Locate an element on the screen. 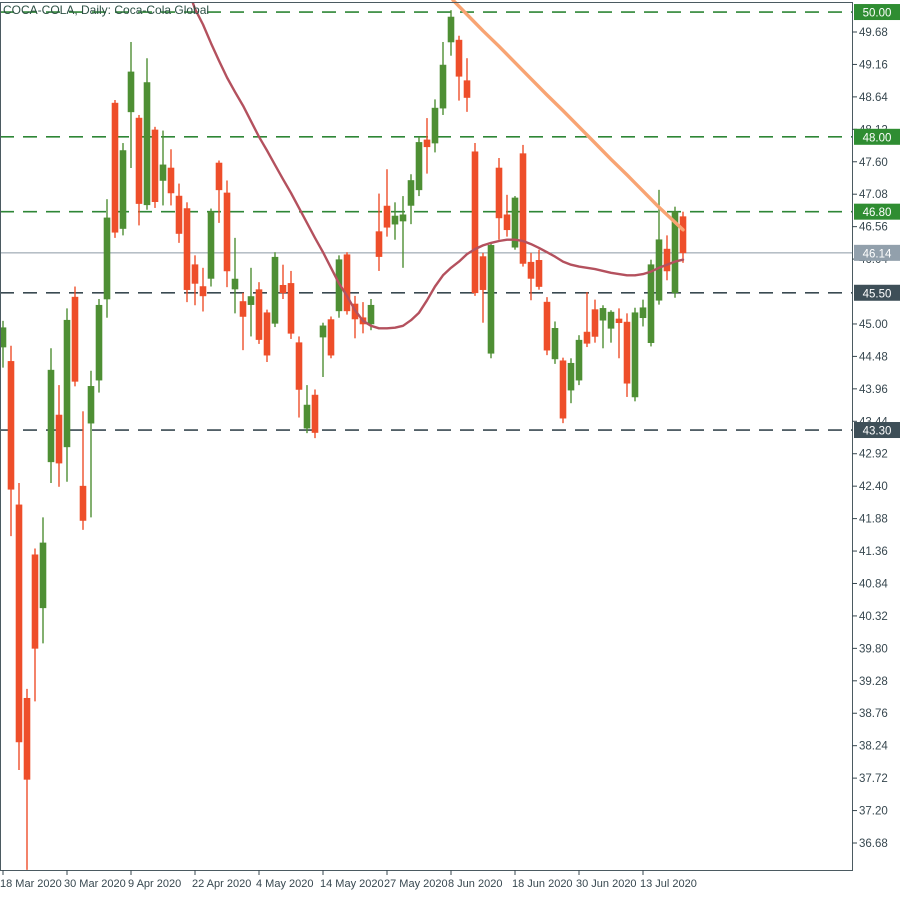 Image resolution: width=900 pixels, height=900 pixels. price-tick-label: 42.40 is located at coordinates (873, 487).